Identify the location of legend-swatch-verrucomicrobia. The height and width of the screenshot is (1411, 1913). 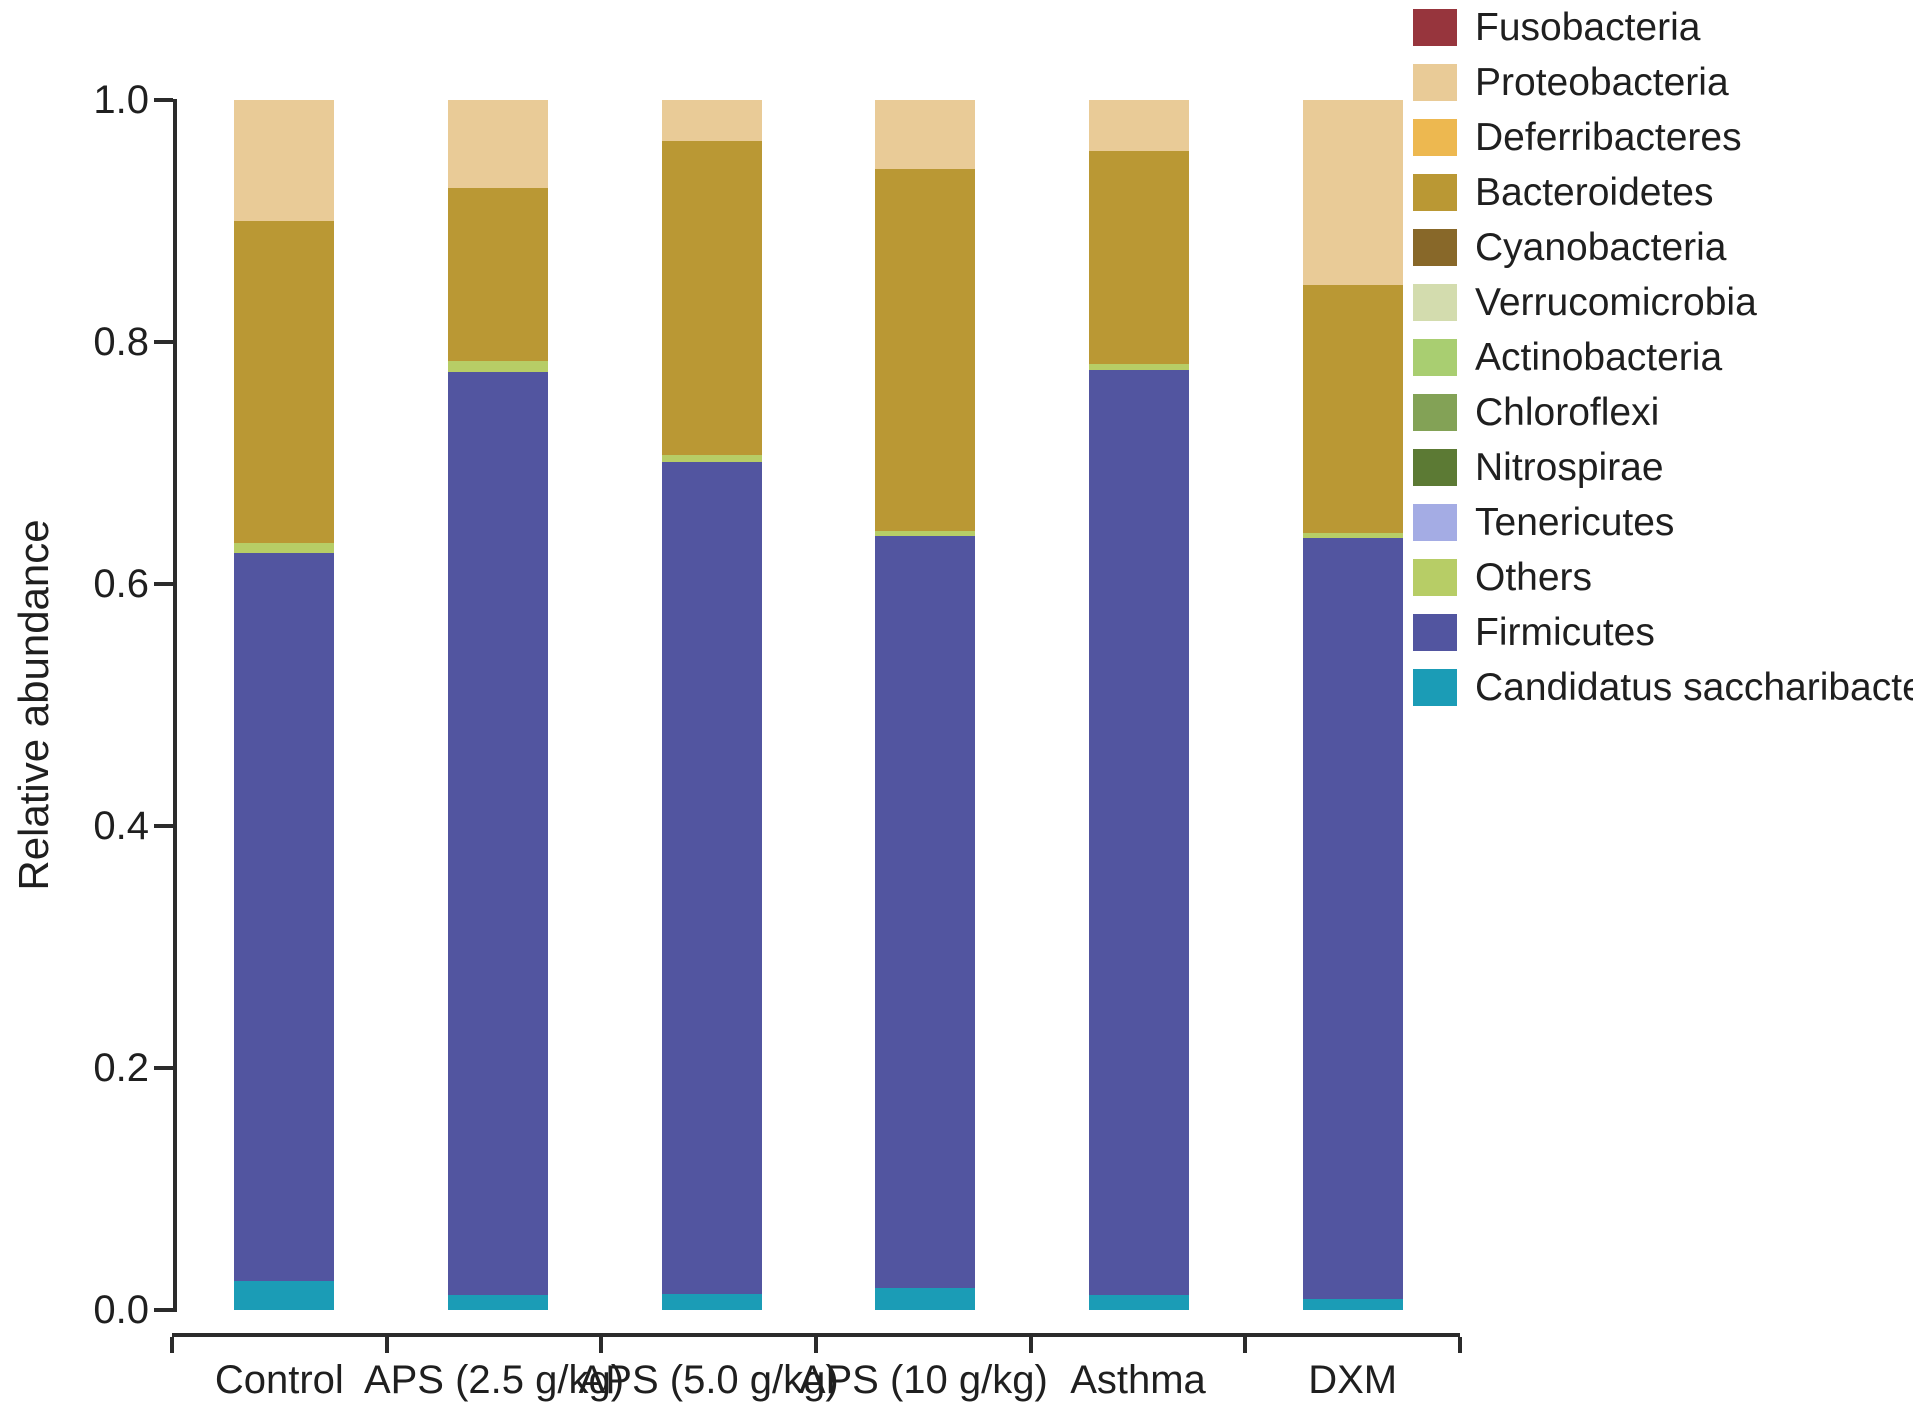
(1435, 302).